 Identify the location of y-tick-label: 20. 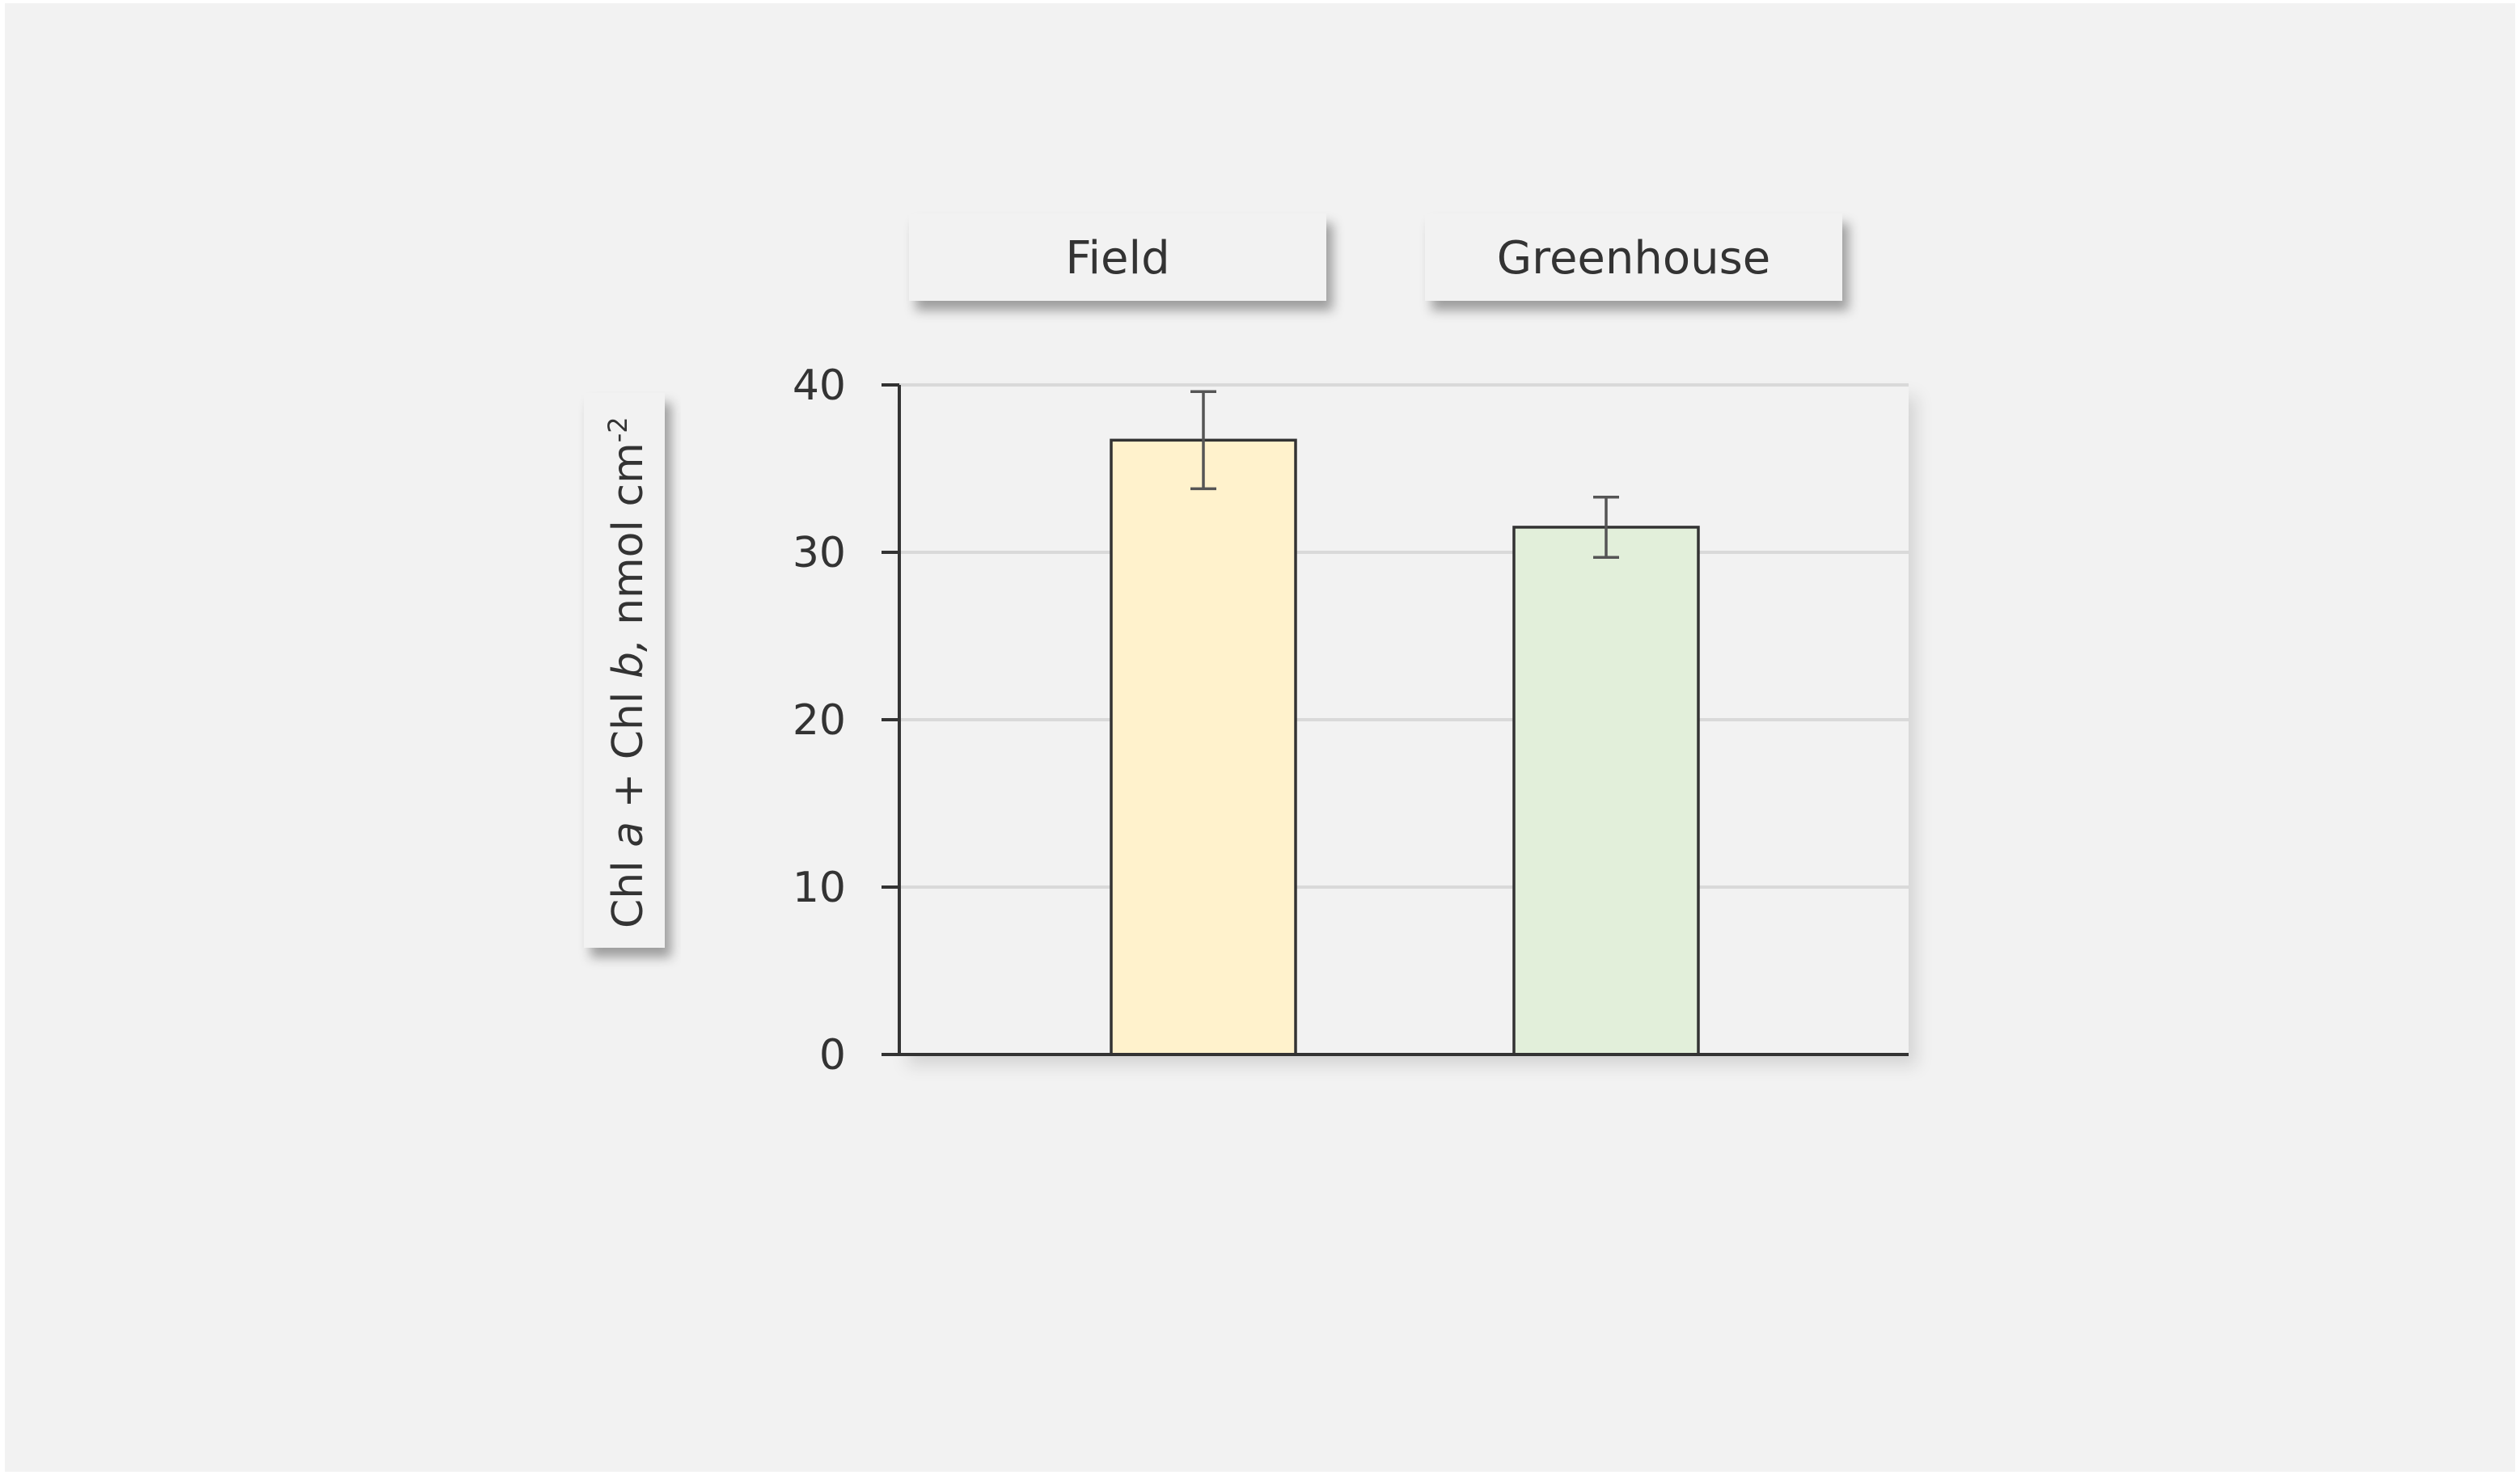
(819, 721).